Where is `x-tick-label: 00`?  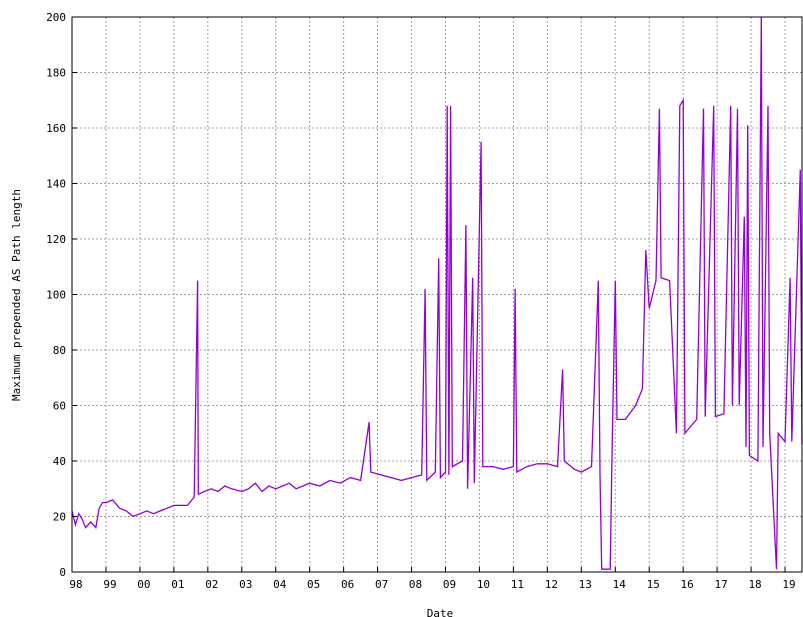
x-tick-label: 00 is located at coordinates (143, 584).